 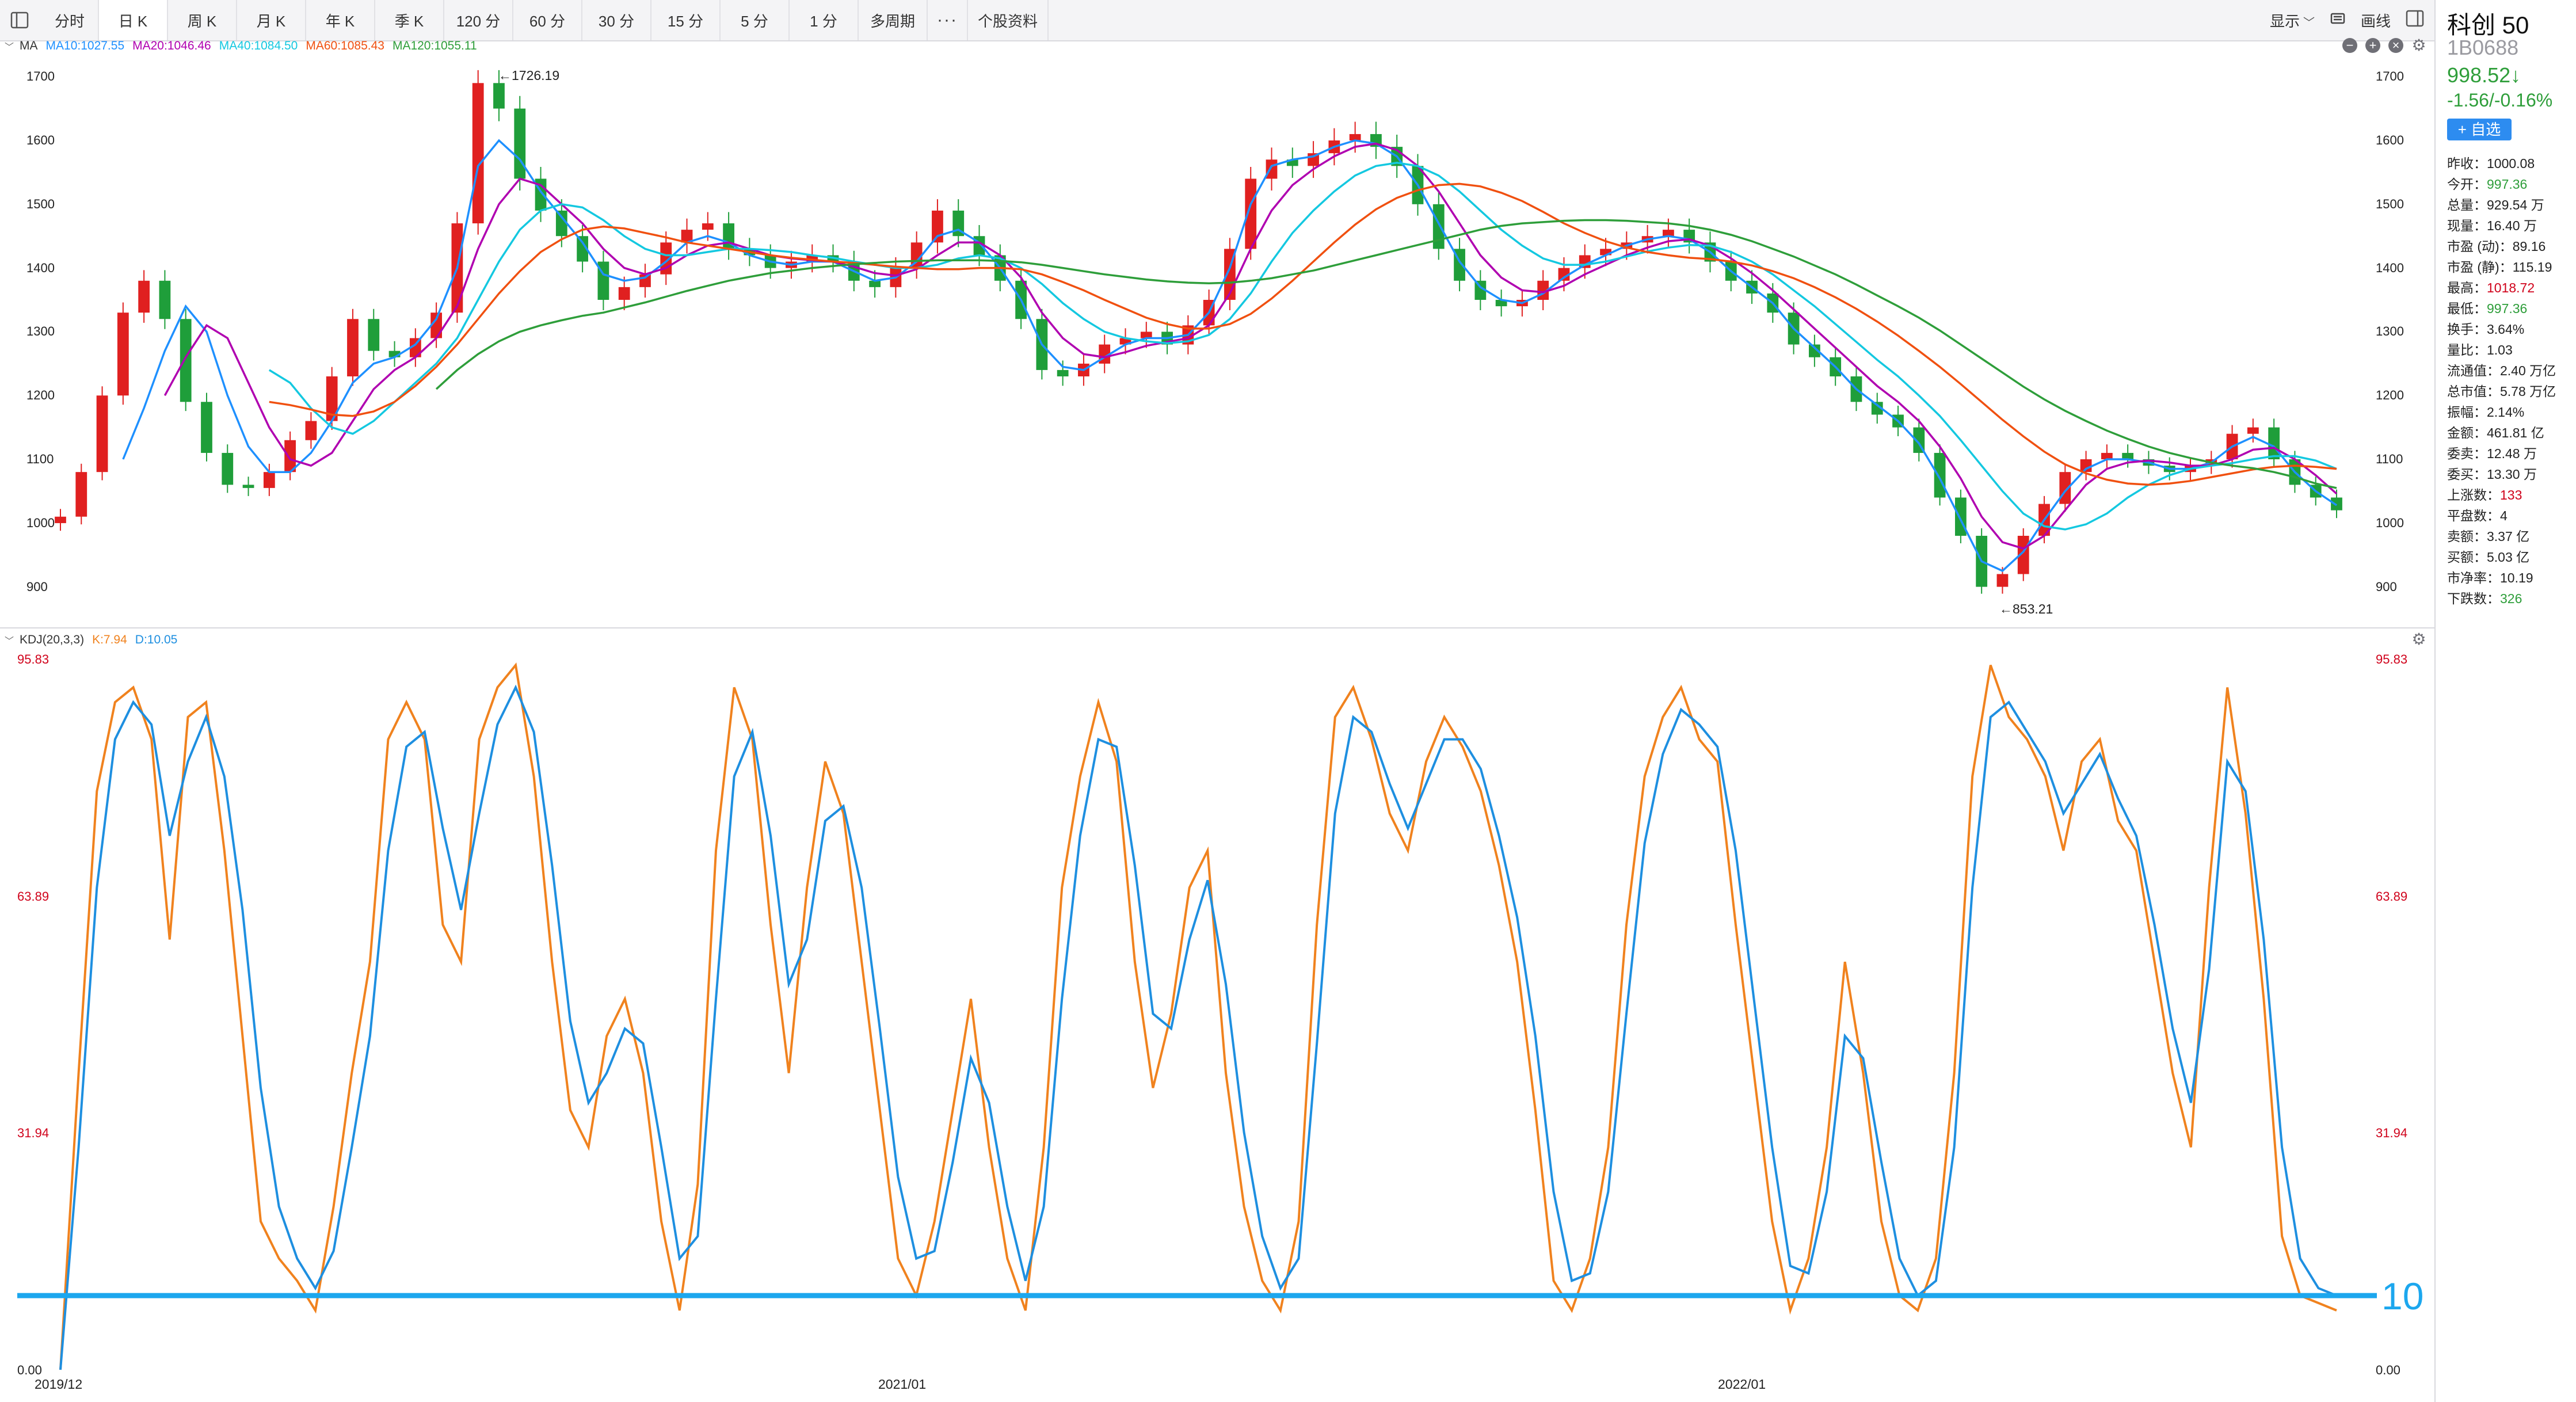 I want to click on tab-period: 年 K, so click(x=341, y=20).